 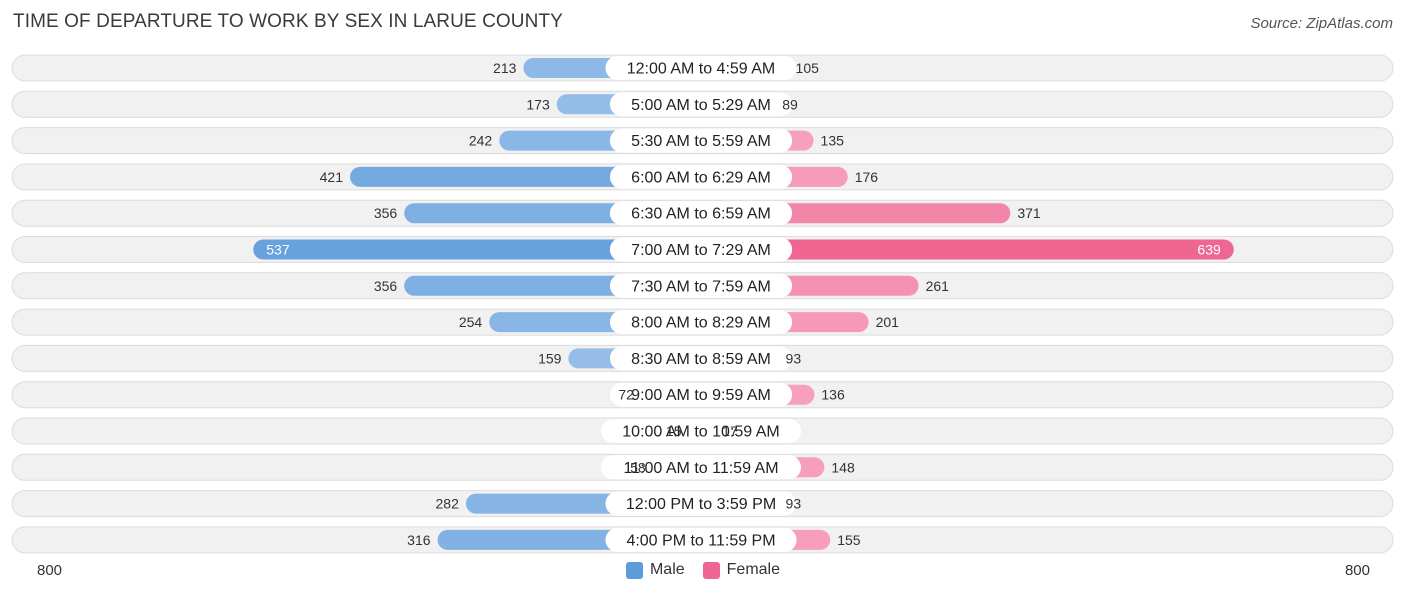 What do you see at coordinates (50, 570) in the screenshot?
I see `axis-left-label: 800` at bounding box center [50, 570].